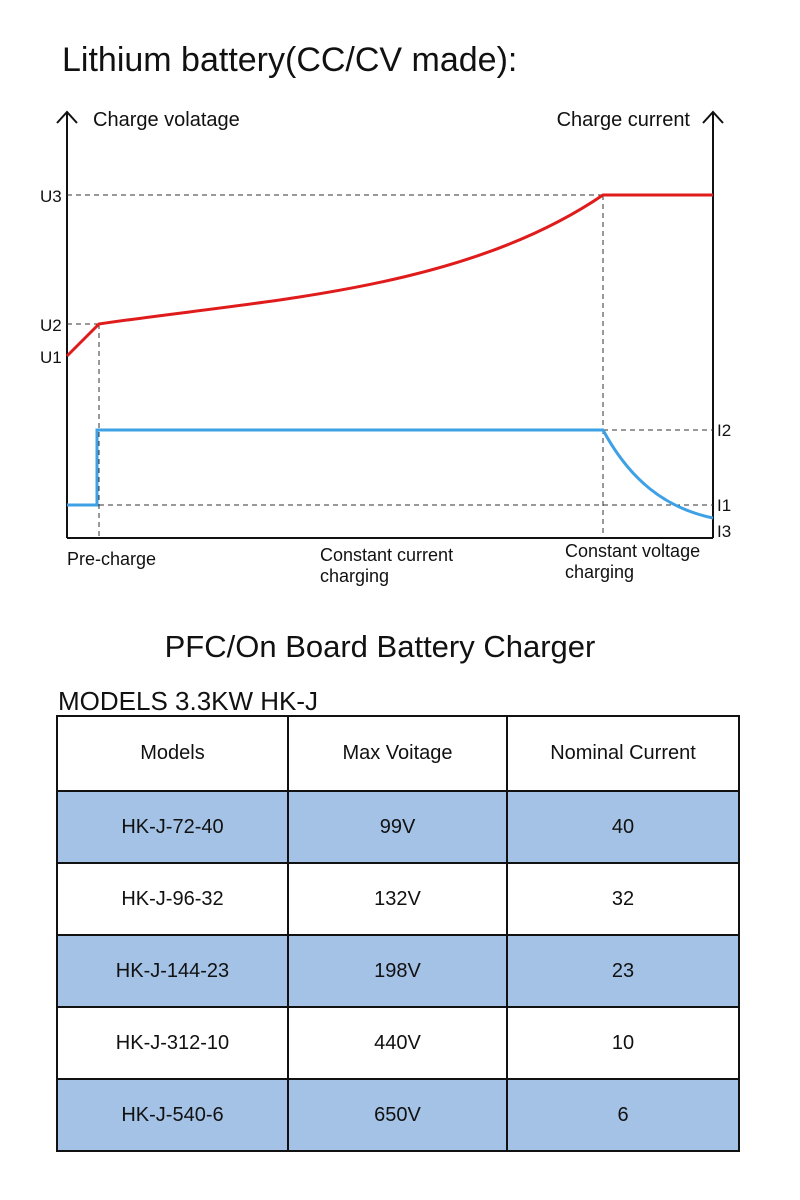 The width and height of the screenshot is (800, 1200). I want to click on header-models: Models, so click(172, 753).